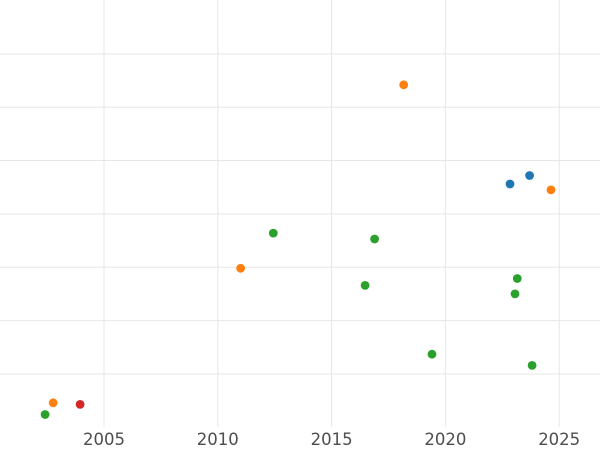 This screenshot has height=450, width=600. I want to click on x-tick-label: 2015, so click(332, 439).